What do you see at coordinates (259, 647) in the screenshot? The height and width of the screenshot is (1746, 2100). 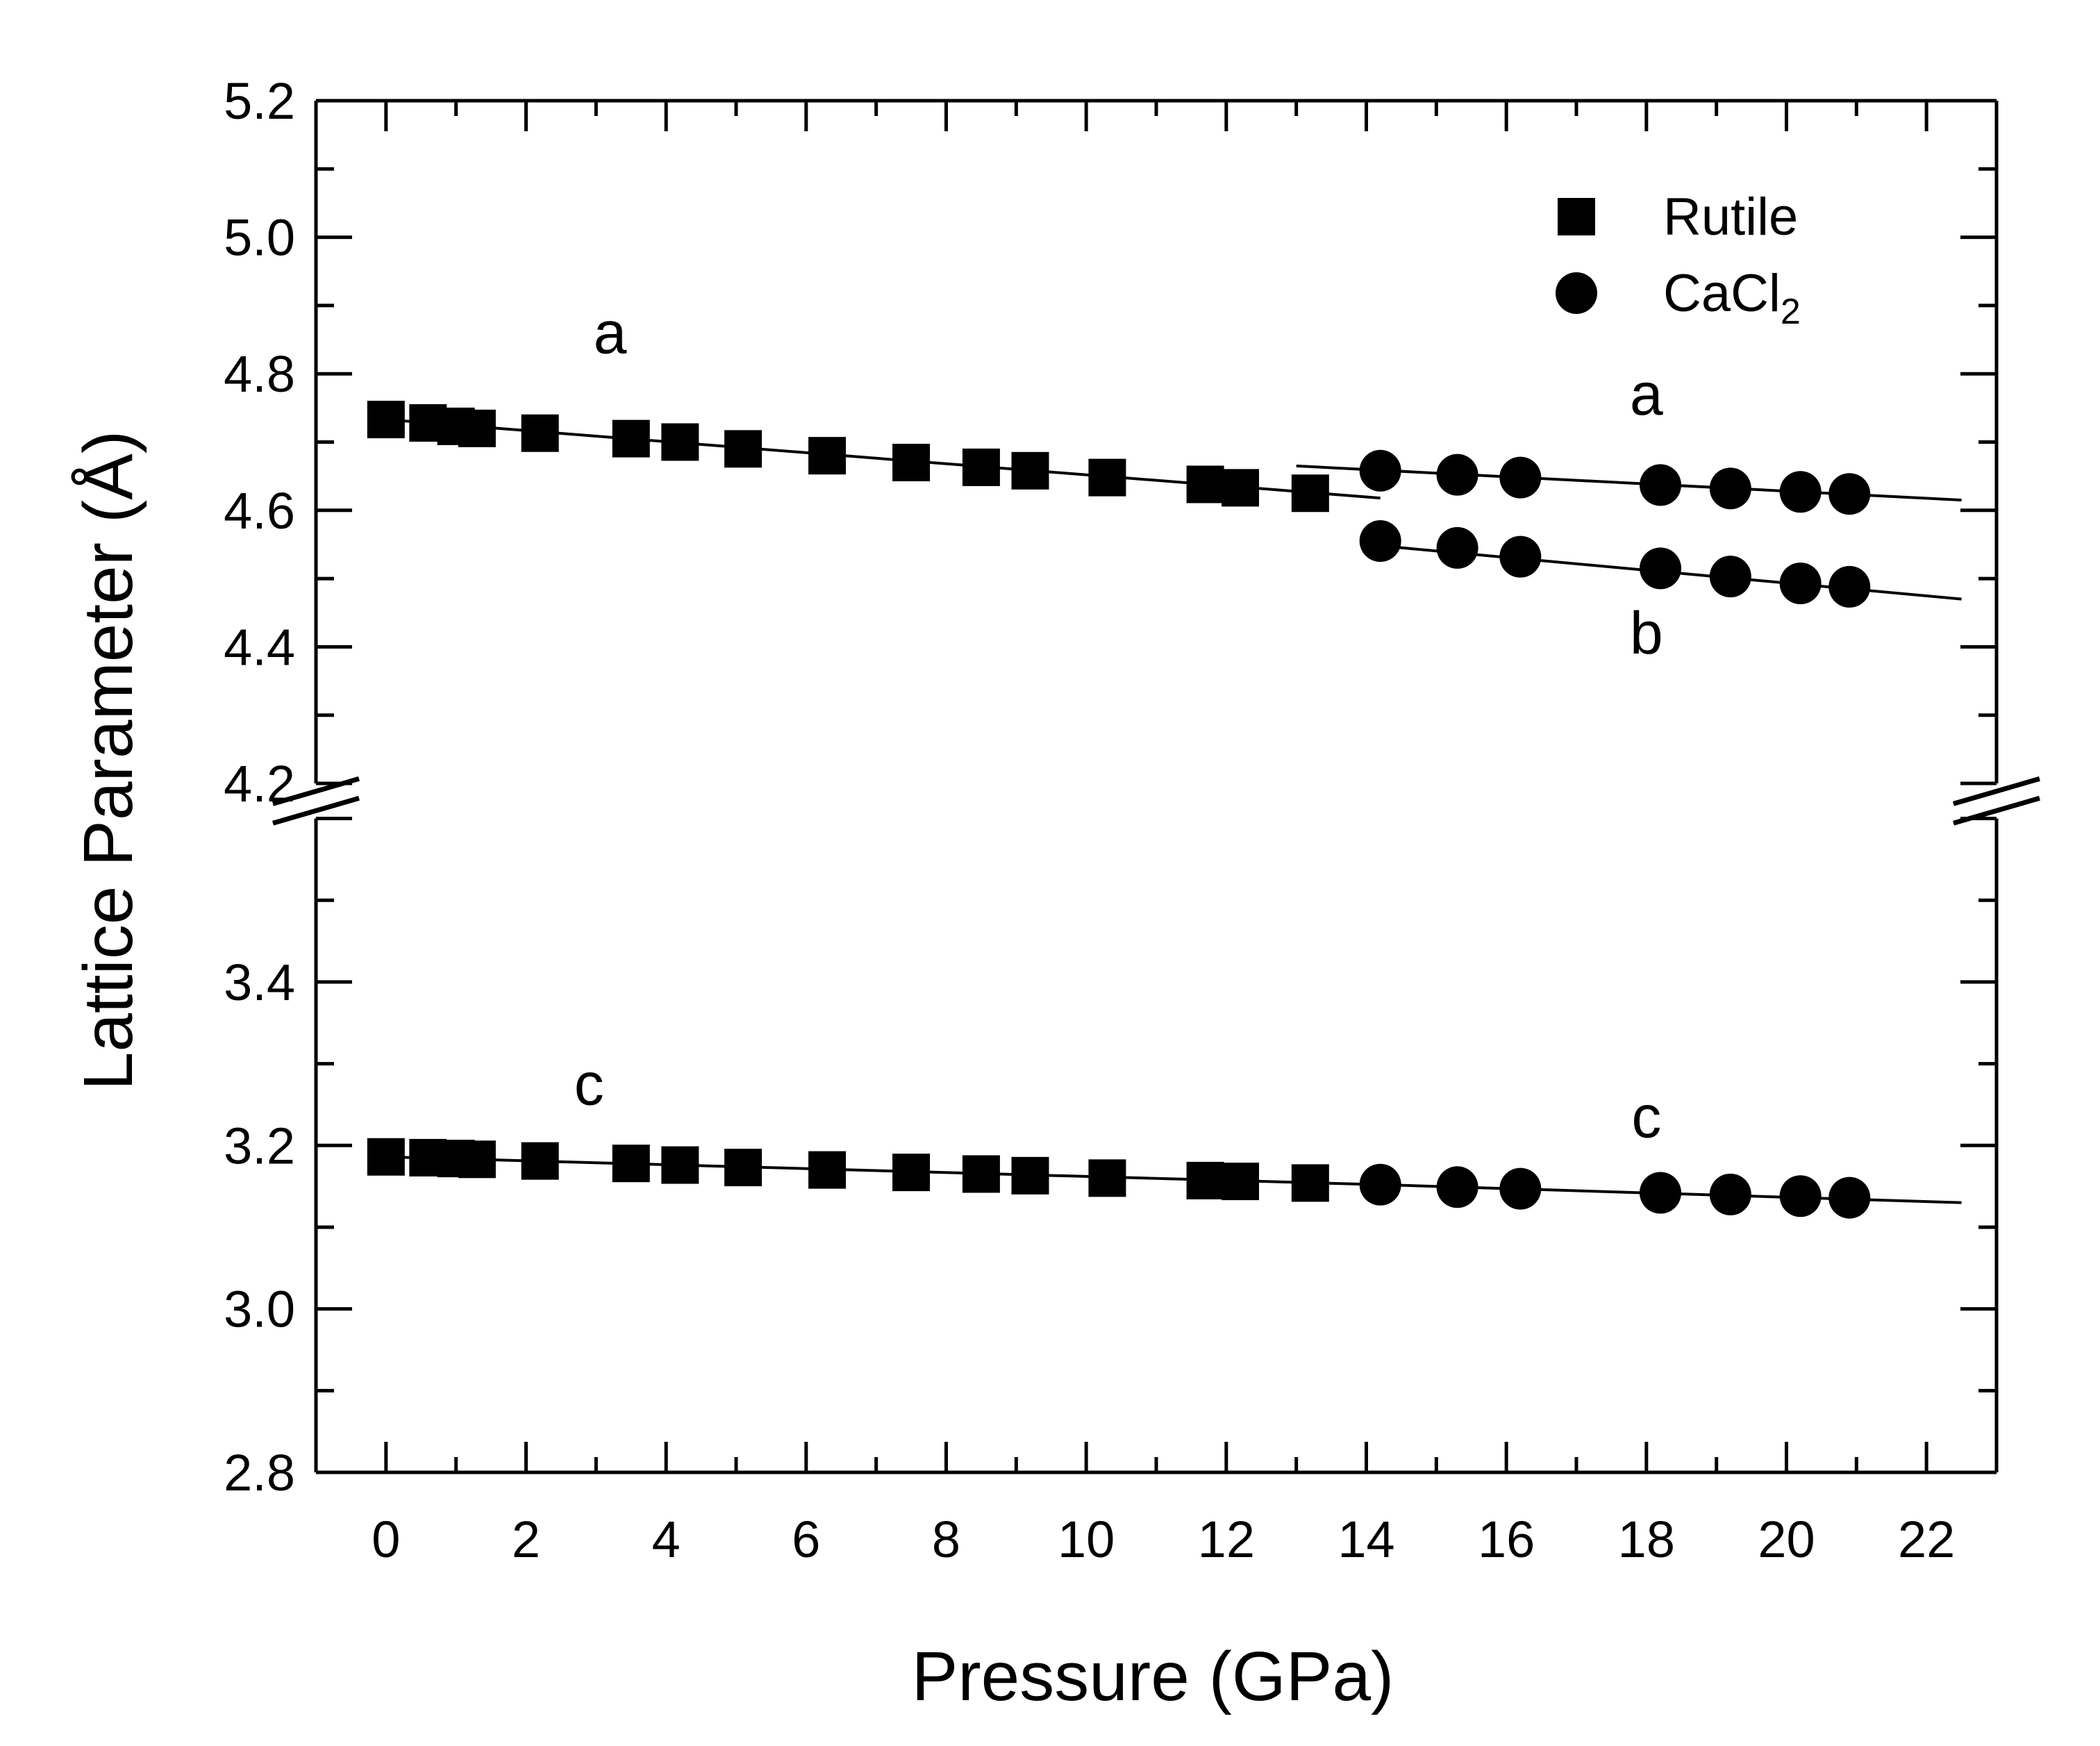 I see `y-tick-label: 4.4` at bounding box center [259, 647].